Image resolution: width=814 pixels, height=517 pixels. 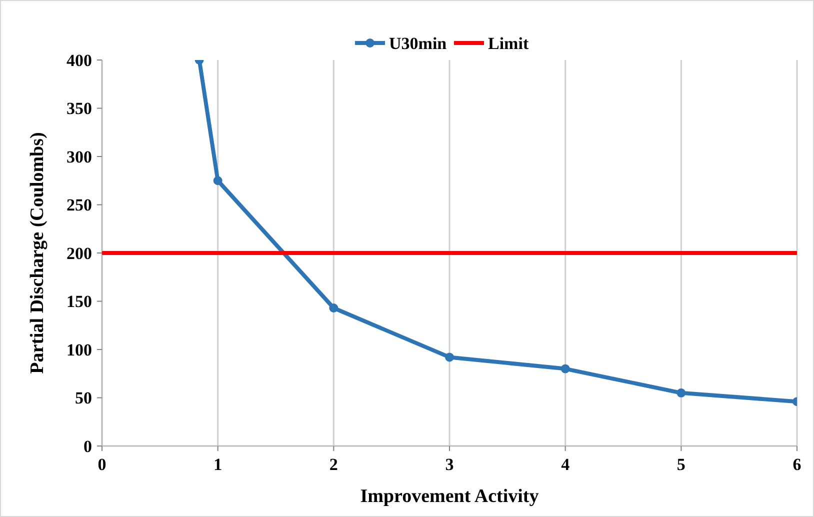 I want to click on x-tick-label: 0, so click(x=102, y=464).